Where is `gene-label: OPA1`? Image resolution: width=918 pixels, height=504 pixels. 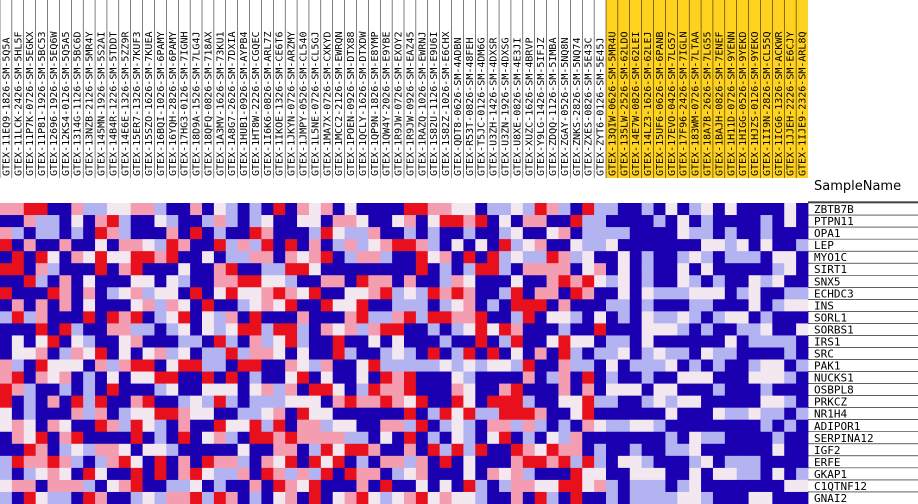 gene-label: OPA1 is located at coordinates (827, 233).